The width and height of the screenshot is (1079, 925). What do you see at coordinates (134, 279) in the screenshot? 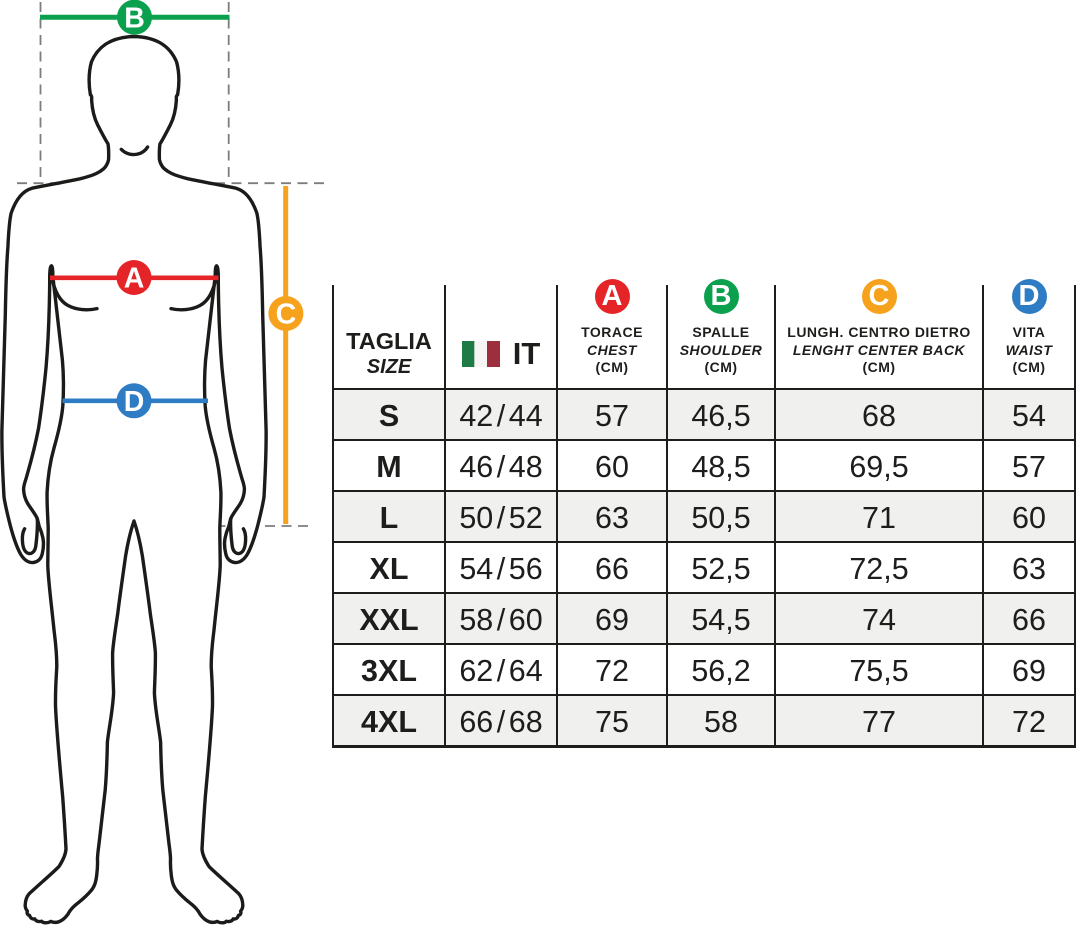
I see `svg-text: A` at bounding box center [134, 279].